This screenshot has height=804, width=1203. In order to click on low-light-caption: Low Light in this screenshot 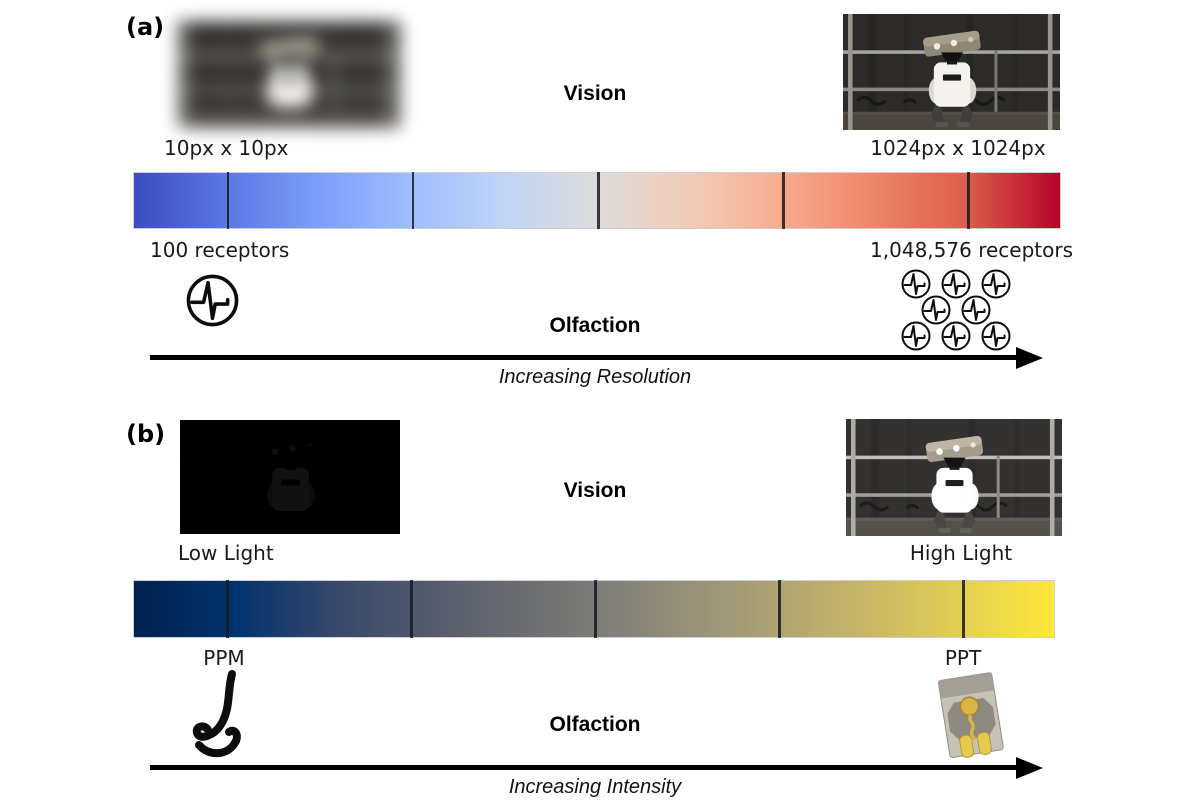, I will do `click(226, 553)`.